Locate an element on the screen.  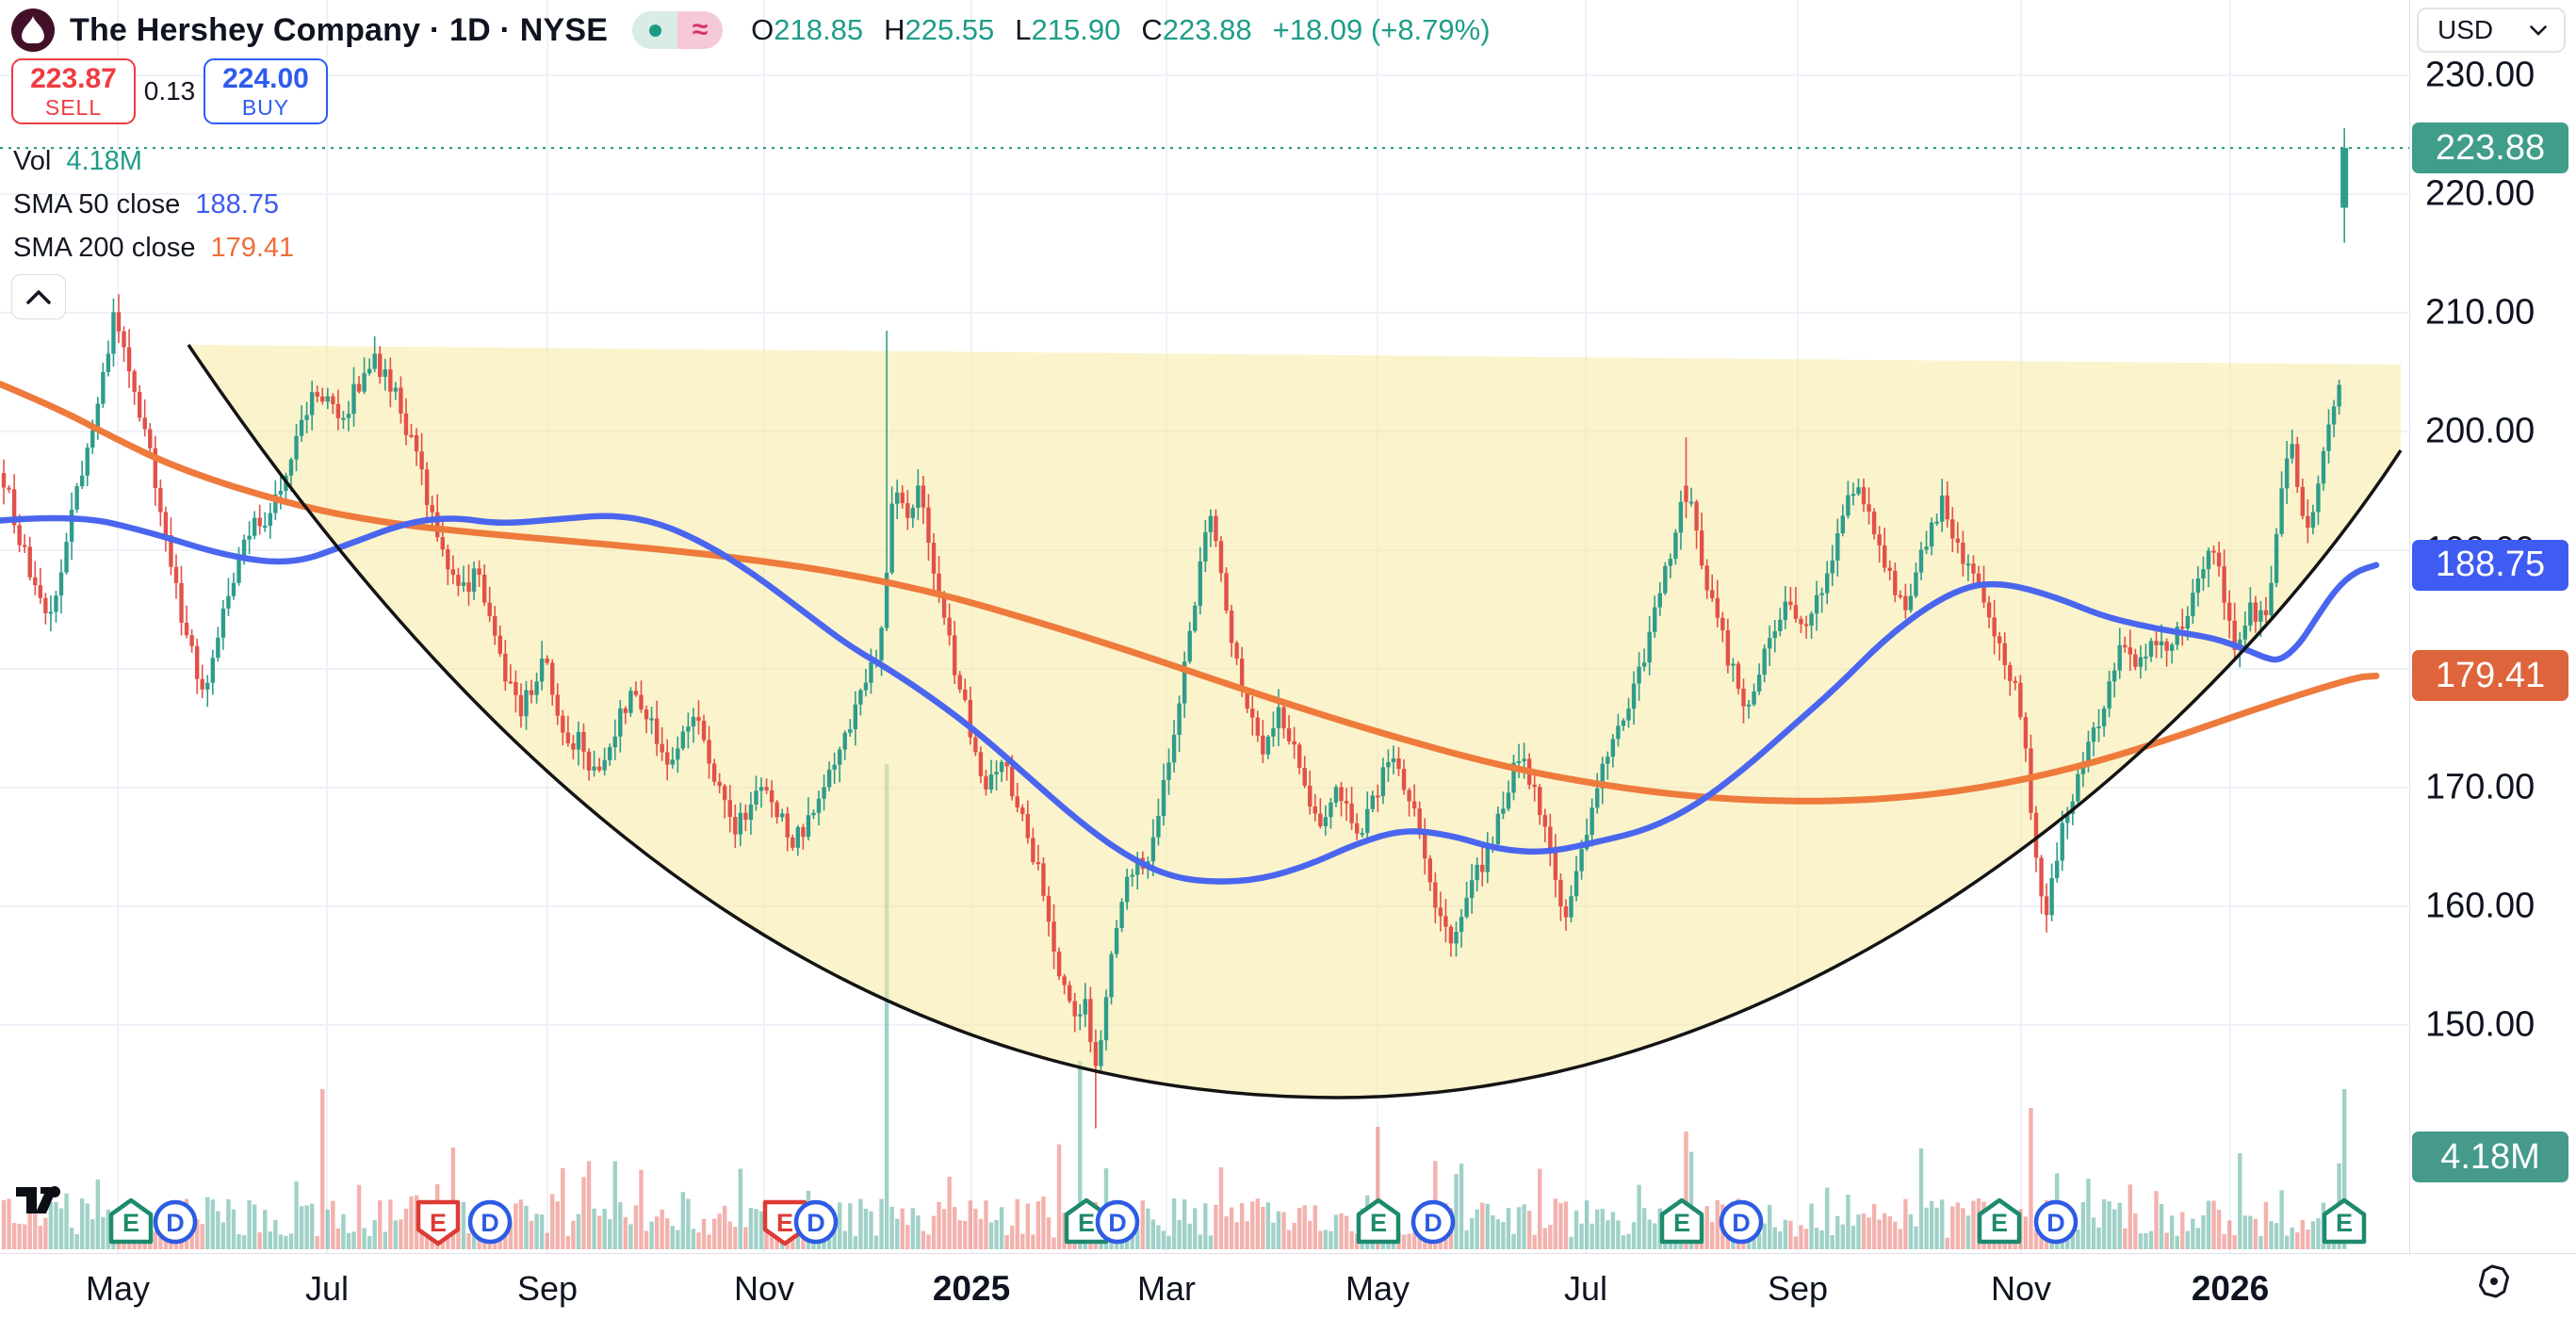
spread-value: 0.13 is located at coordinates (169, 91).